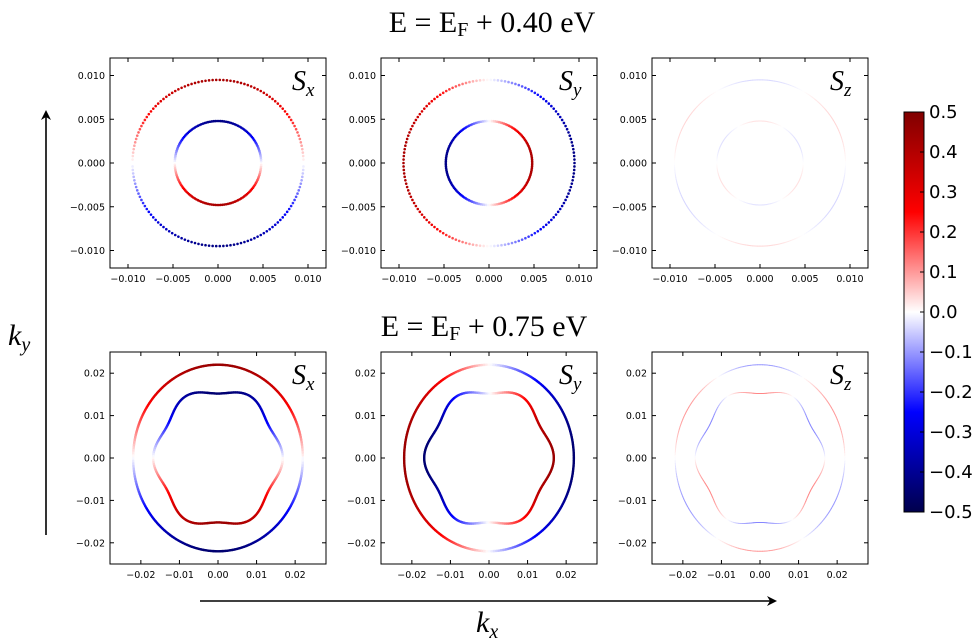  What do you see at coordinates (759, 279) in the screenshot?
I see `x-tick-label: 0.000` at bounding box center [759, 279].